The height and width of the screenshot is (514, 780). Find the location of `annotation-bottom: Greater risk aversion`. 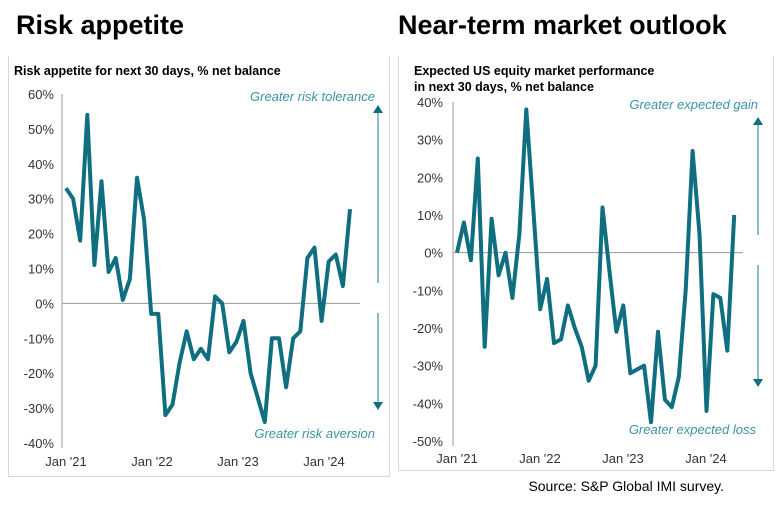

annotation-bottom: Greater risk aversion is located at coordinates (314, 433).